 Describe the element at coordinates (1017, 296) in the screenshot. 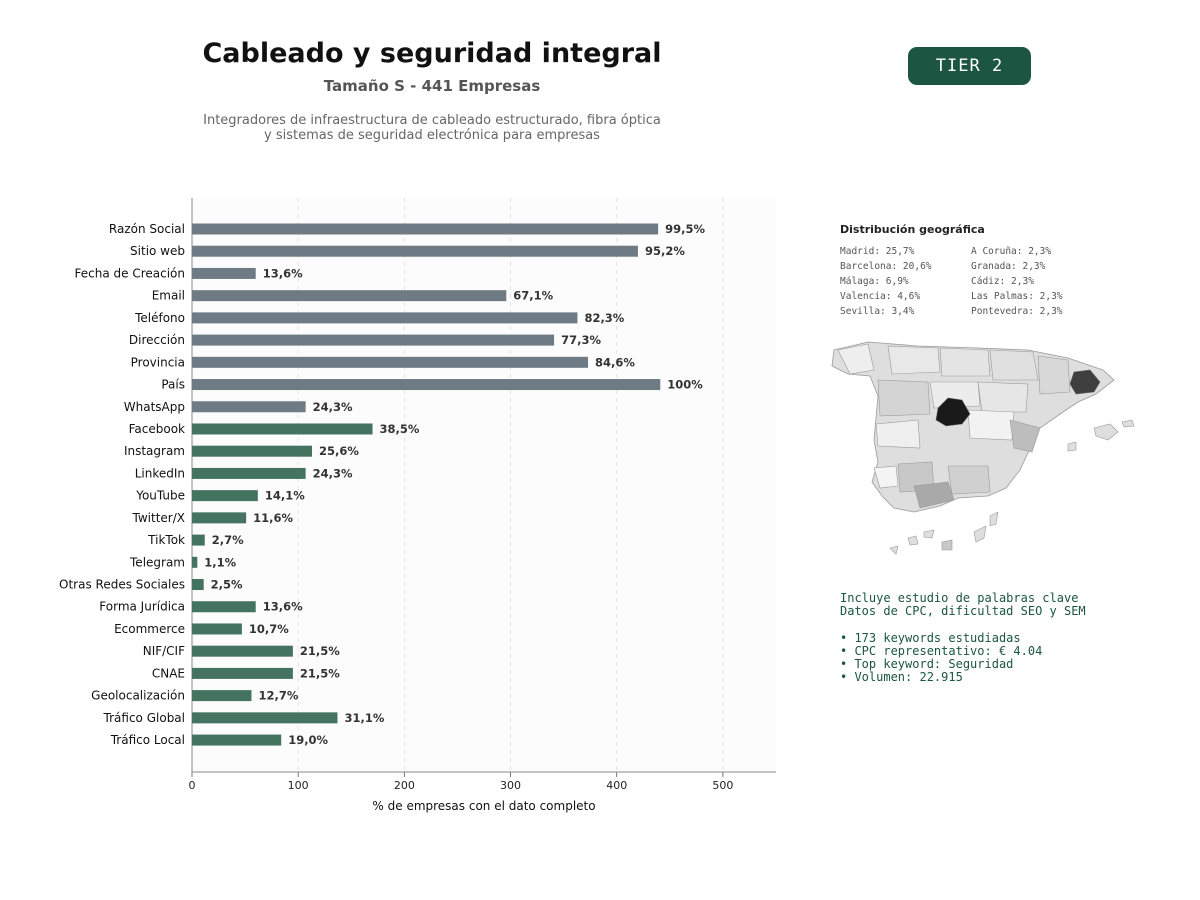

I see `geo-item: Las Palmas: 2,3%` at that location.